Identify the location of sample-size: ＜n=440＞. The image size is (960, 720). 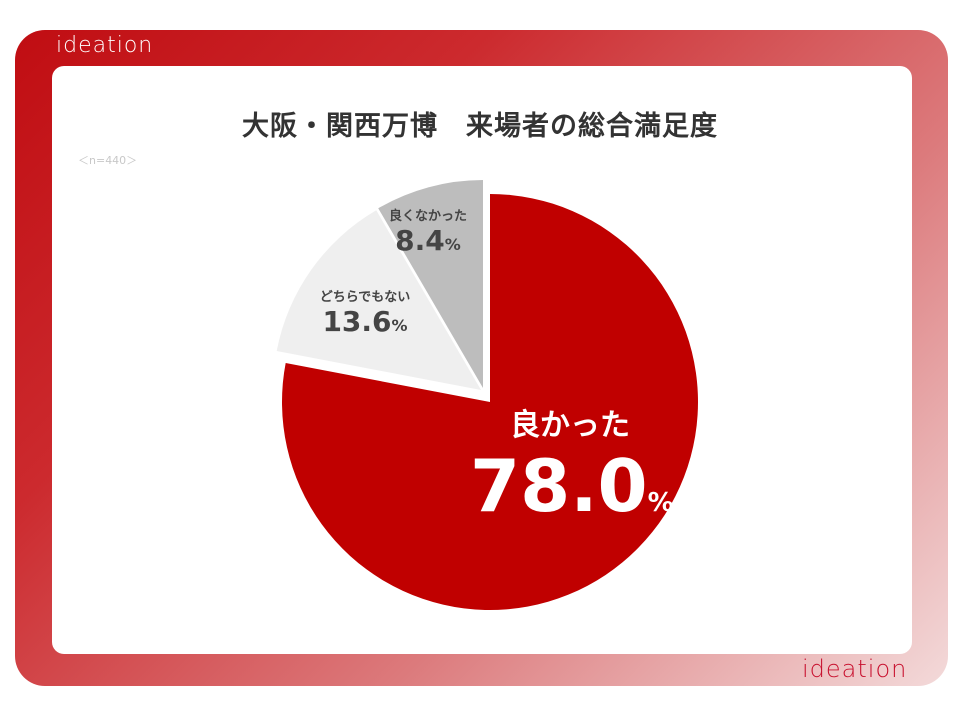
(108, 160).